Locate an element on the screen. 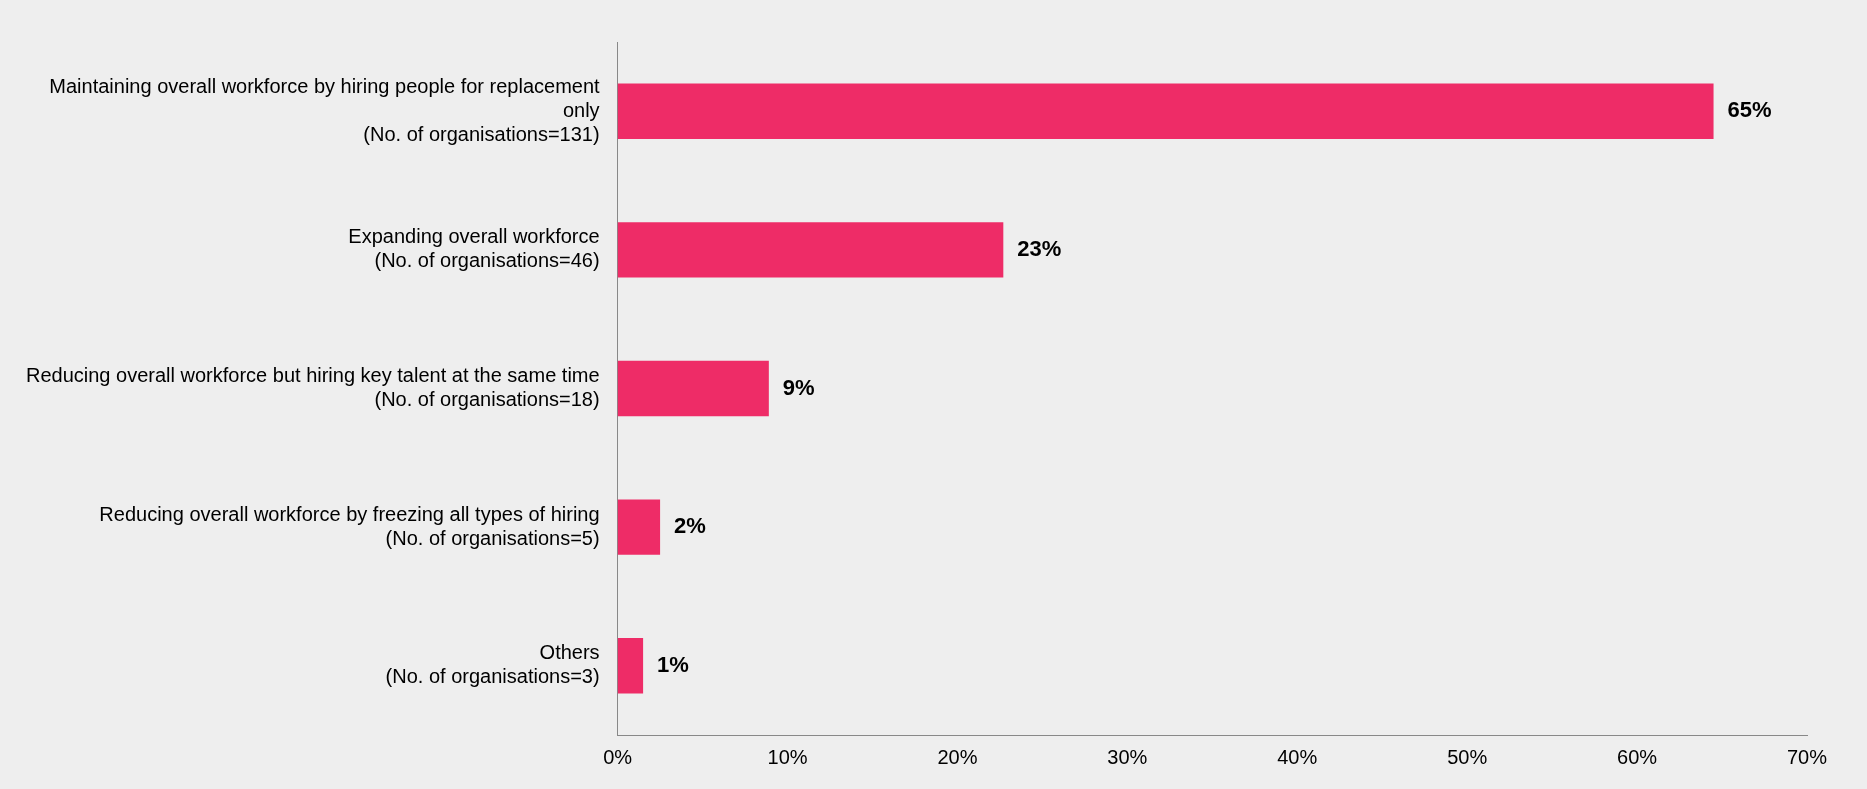 This screenshot has width=1867, height=789. data-label: 1% is located at coordinates (673, 664).